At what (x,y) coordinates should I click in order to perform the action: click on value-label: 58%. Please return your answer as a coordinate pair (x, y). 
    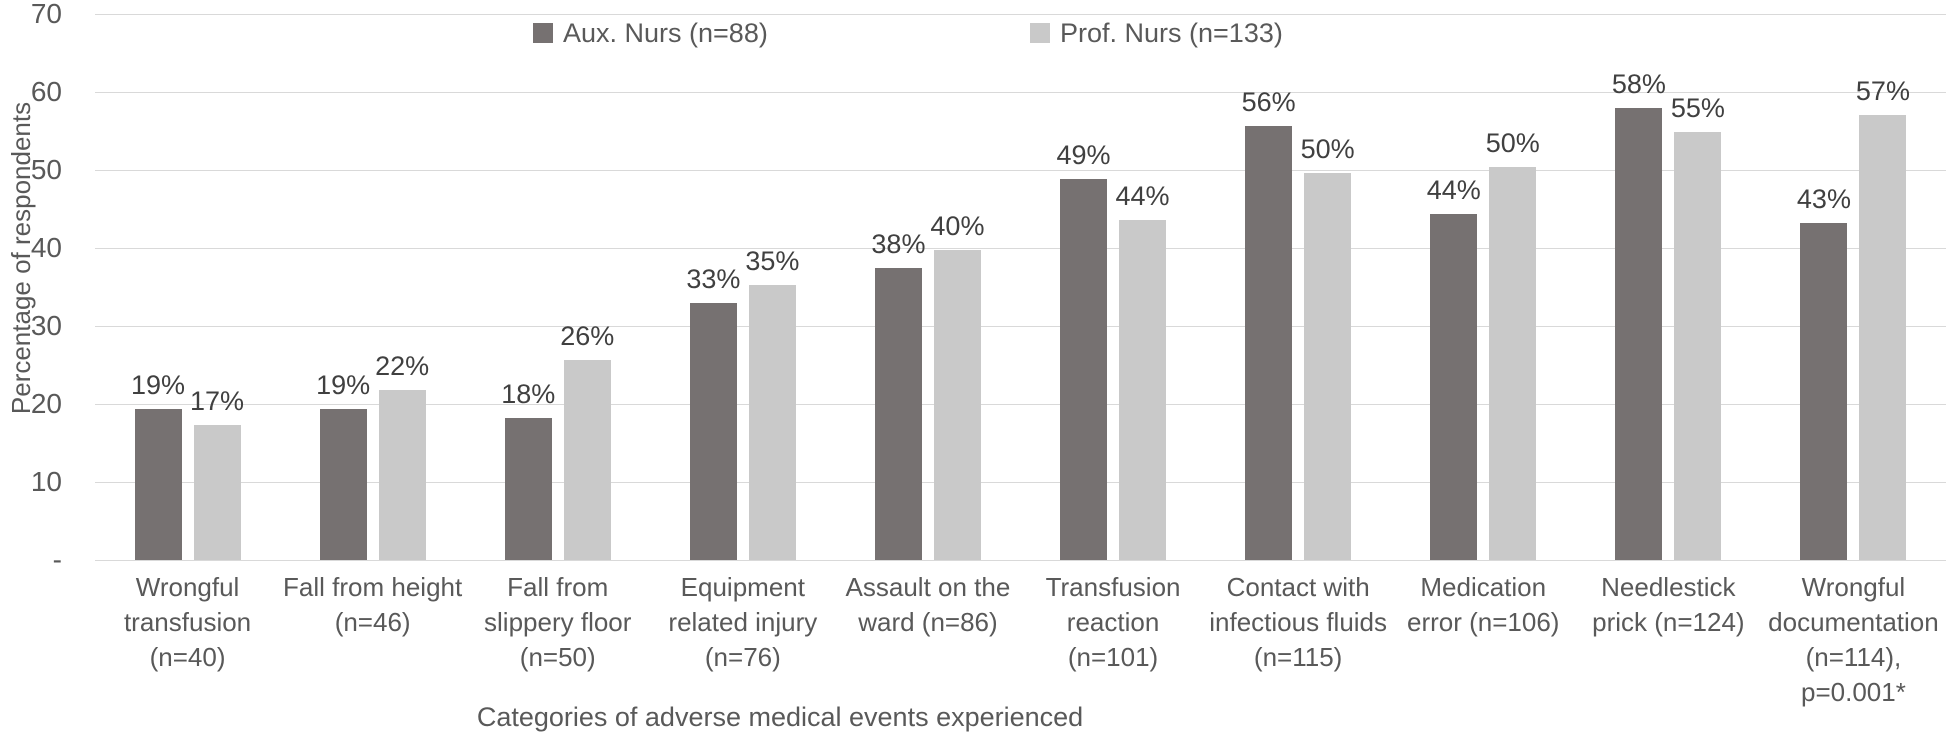
    Looking at the image, I should click on (1638, 83).